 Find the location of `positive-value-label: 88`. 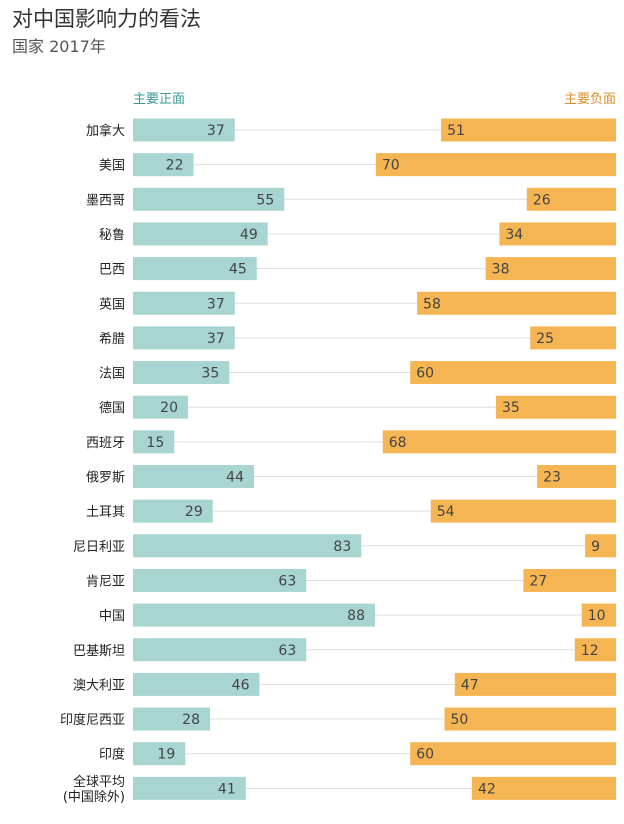

positive-value-label: 88 is located at coordinates (356, 616).